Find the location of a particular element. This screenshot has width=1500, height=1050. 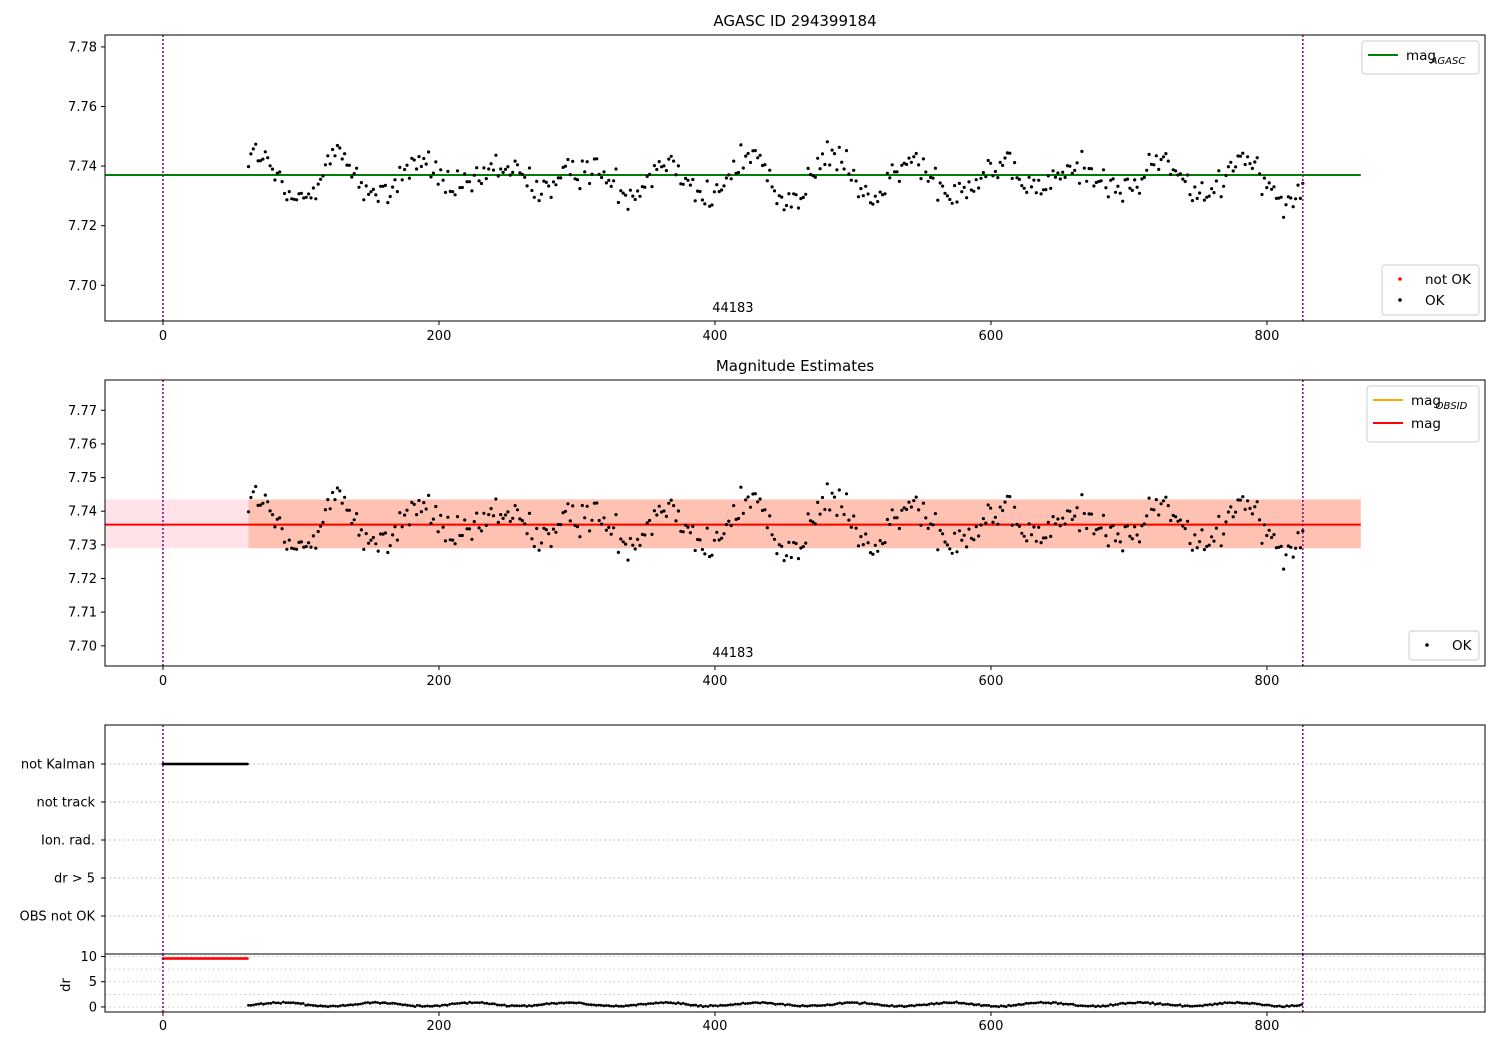

panel-4: 0 5 10 0 200 400 600 800 dr is located at coordinates (772, 992).